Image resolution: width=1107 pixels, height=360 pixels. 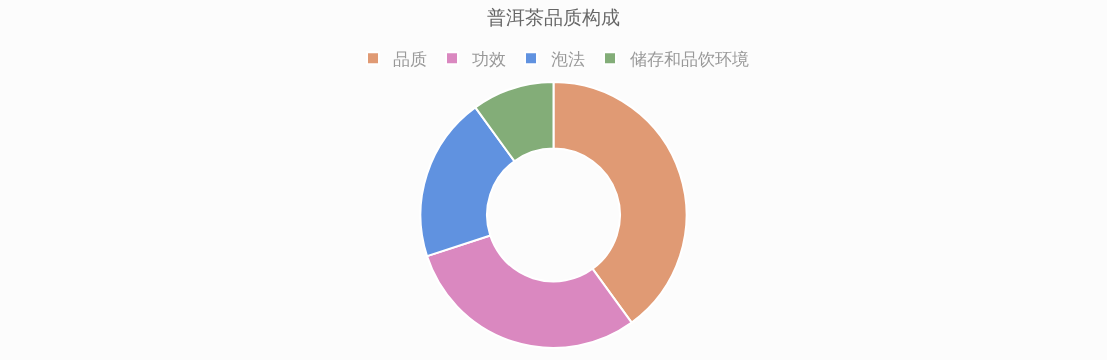 I want to click on legend-label: 泡法, so click(x=568, y=58).